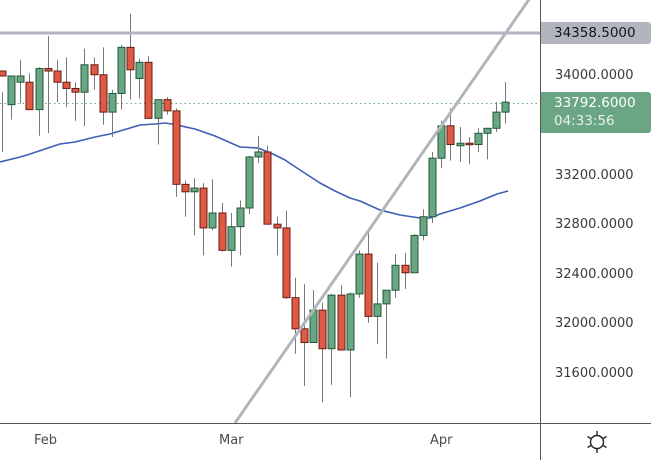 The width and height of the screenshot is (651, 460). Describe the element at coordinates (231, 440) in the screenshot. I see `time-axis-label: Mar` at that location.